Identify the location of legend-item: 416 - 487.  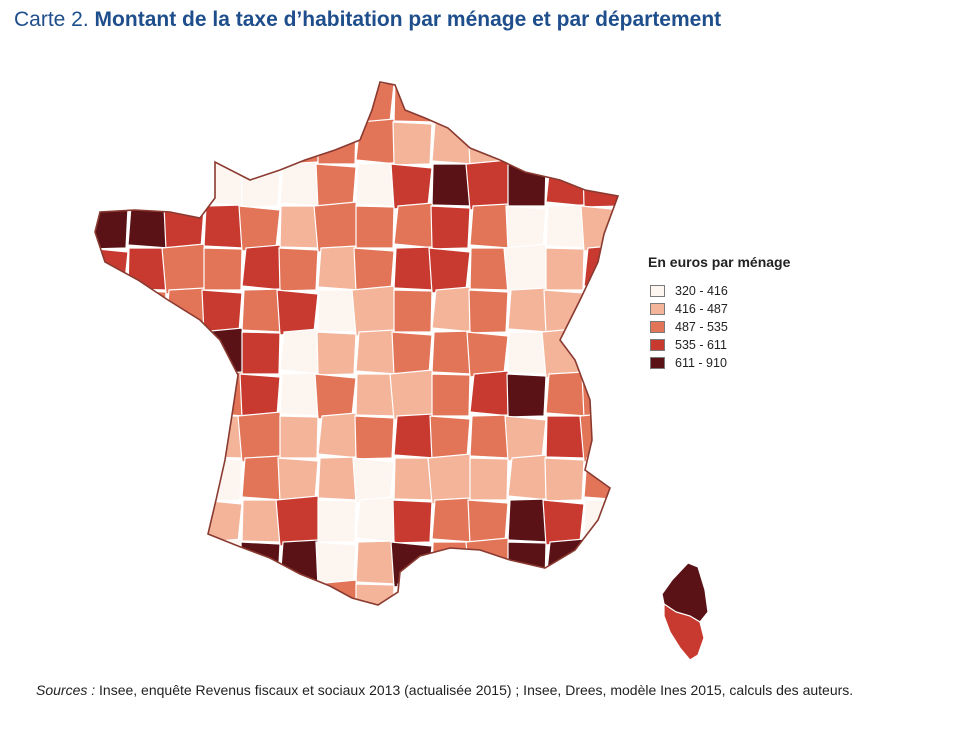
(720, 309).